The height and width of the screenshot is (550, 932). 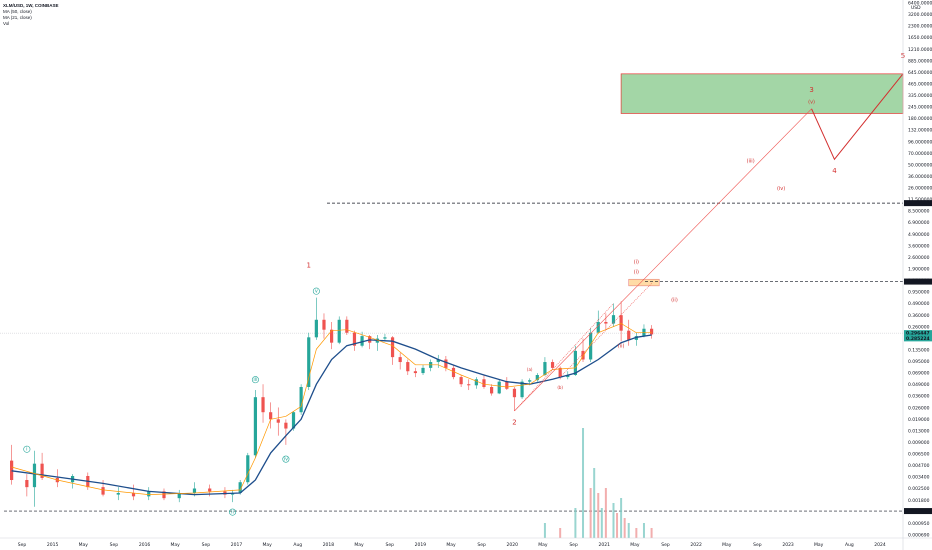 I want to click on x-tick-label: Aug, so click(x=849, y=545).